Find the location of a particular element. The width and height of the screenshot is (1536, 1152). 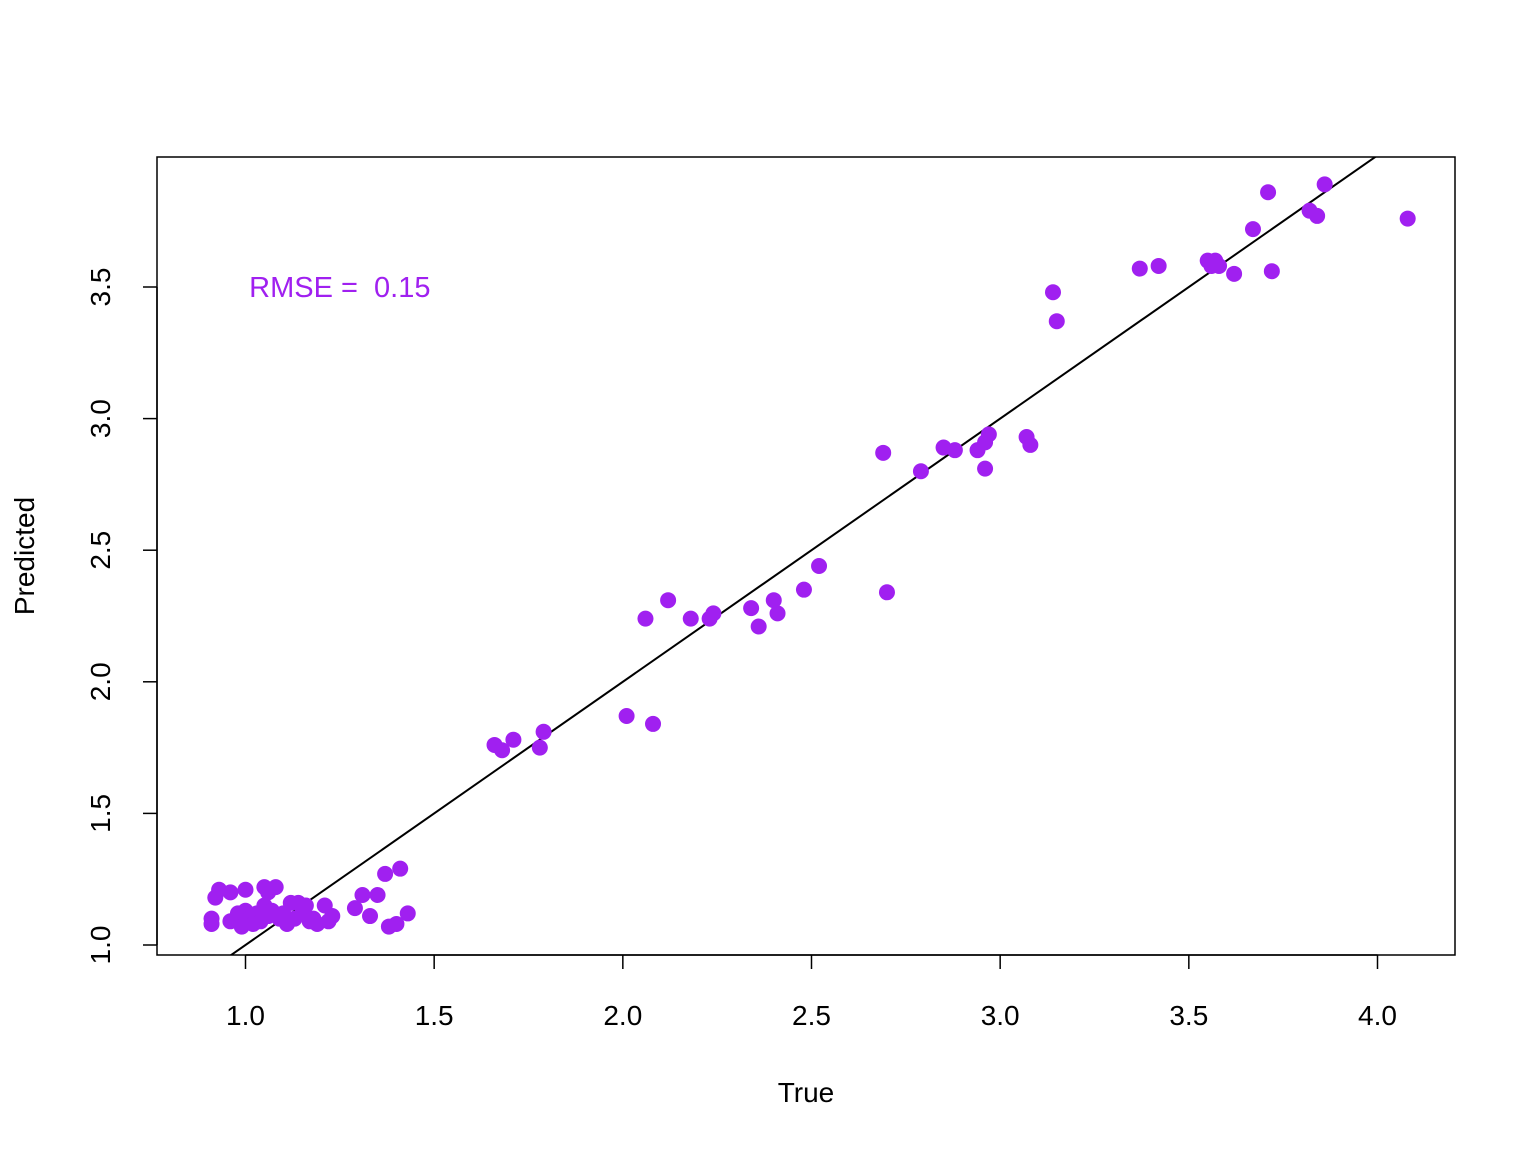

y-tick-label: 2.0 is located at coordinates (100, 681).